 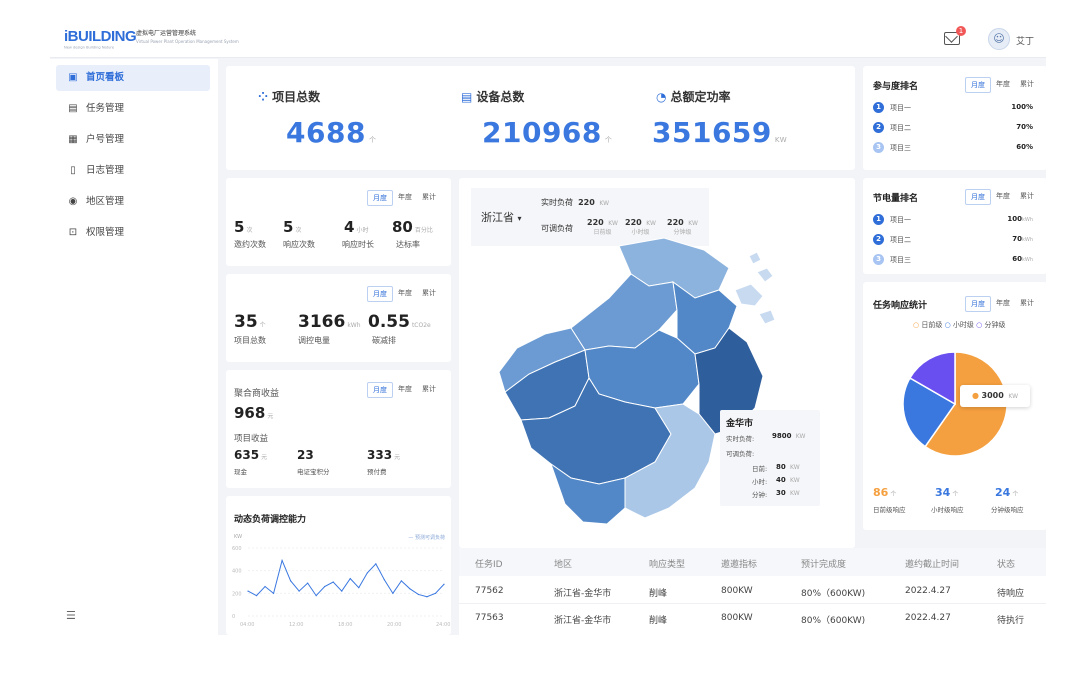 What do you see at coordinates (519, 218) in the screenshot?
I see `chevron-down-icon: ▾` at bounding box center [519, 218].